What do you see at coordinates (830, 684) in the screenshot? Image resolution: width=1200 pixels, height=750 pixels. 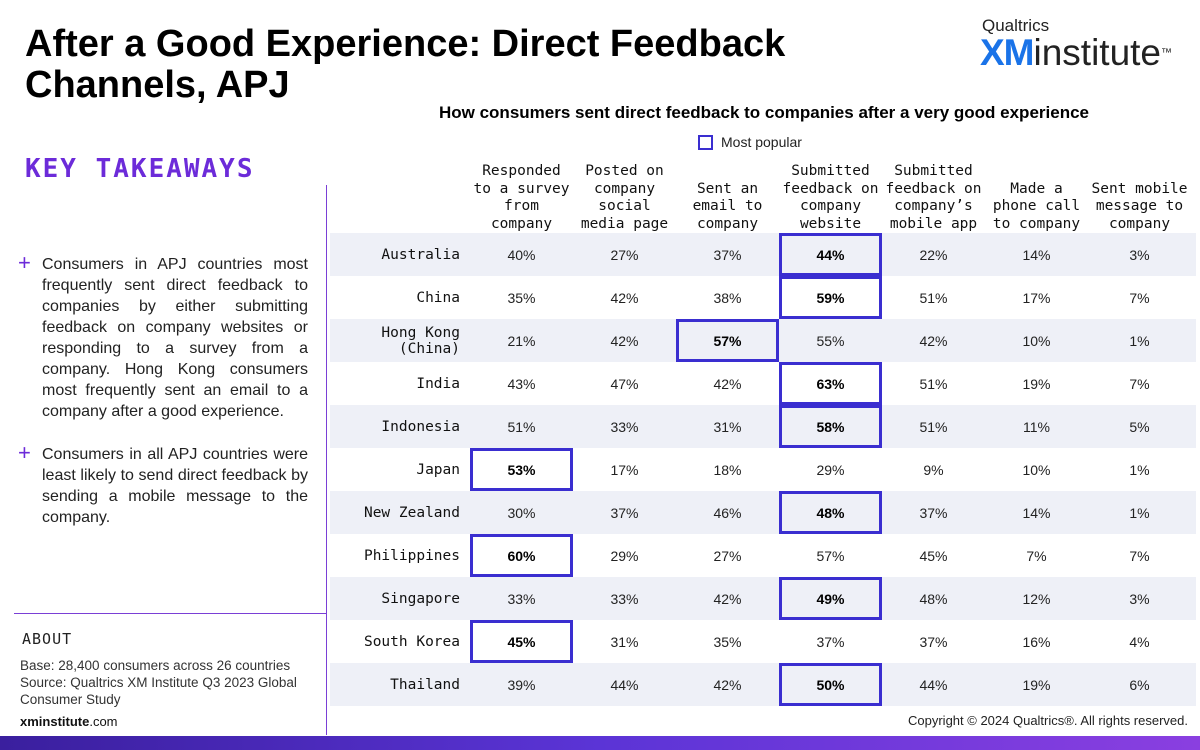 I see `table-cell-most-popular: 50%` at bounding box center [830, 684].